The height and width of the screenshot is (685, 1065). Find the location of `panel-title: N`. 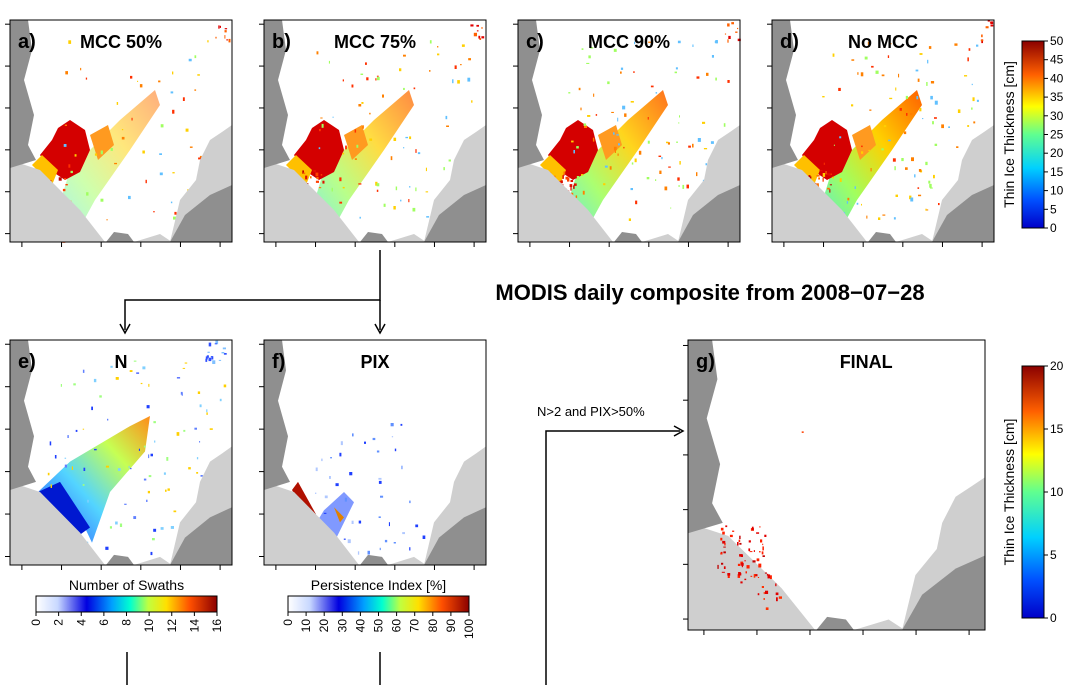

panel-title: N is located at coordinates (121, 362).